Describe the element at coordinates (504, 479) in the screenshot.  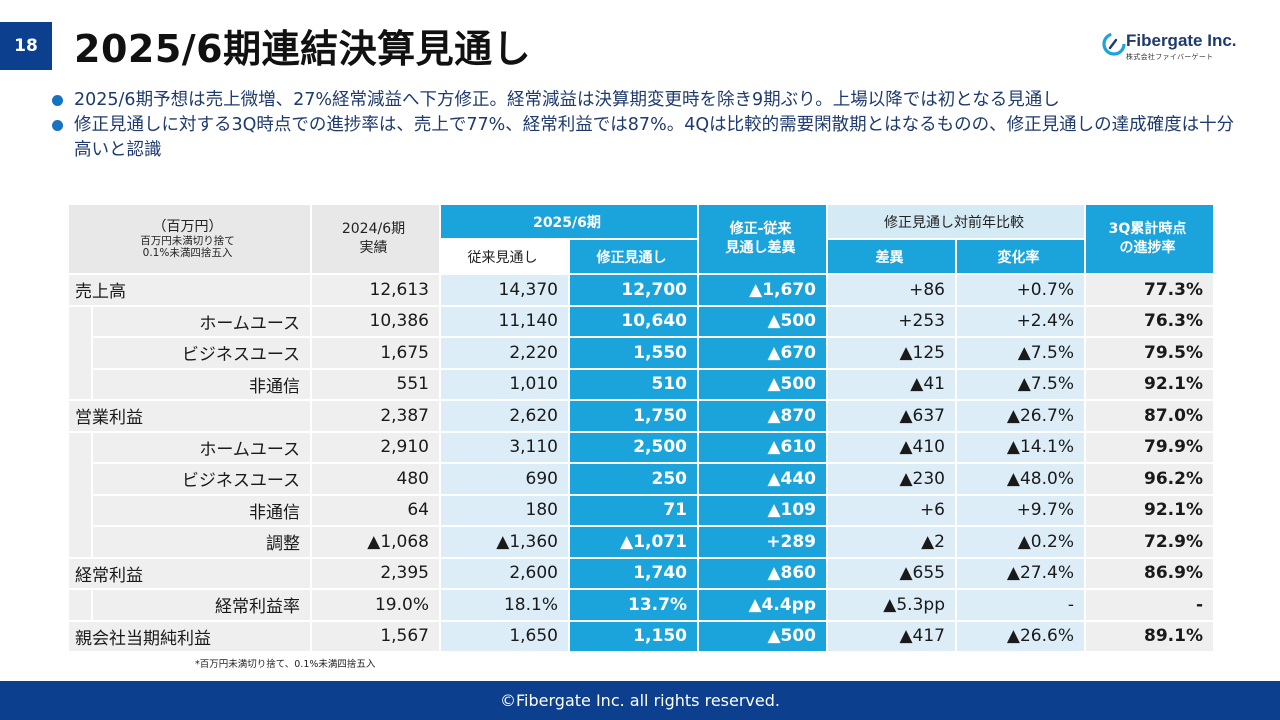
I see `prev-forecast-cell: 690` at that location.